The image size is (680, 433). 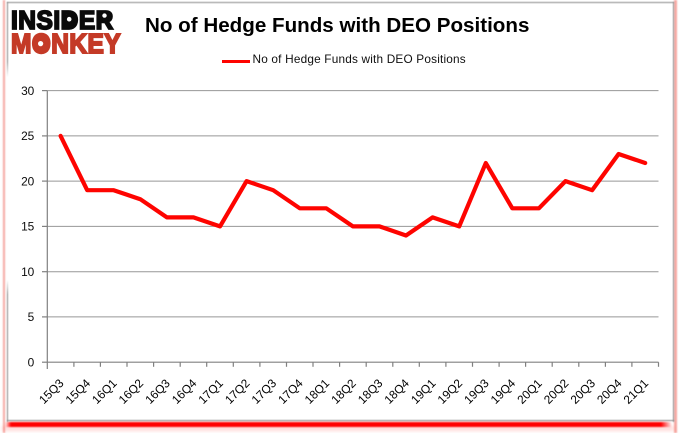 What do you see at coordinates (157, 391) in the screenshot?
I see `svg-text: 16Q3` at bounding box center [157, 391].